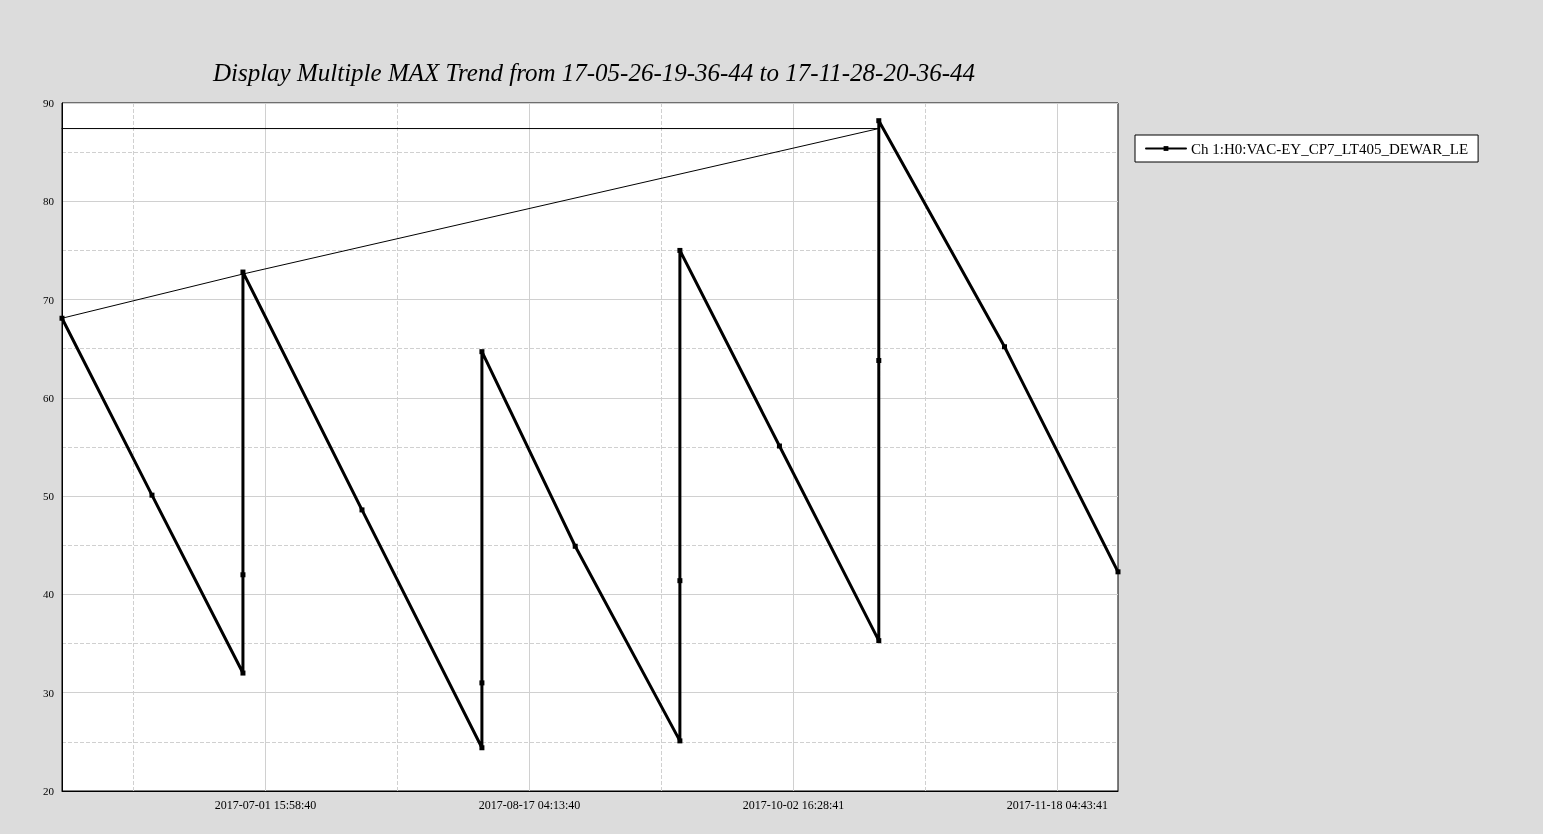 The image size is (1543, 834). I want to click on y-tick-label: 90, so click(49, 103).